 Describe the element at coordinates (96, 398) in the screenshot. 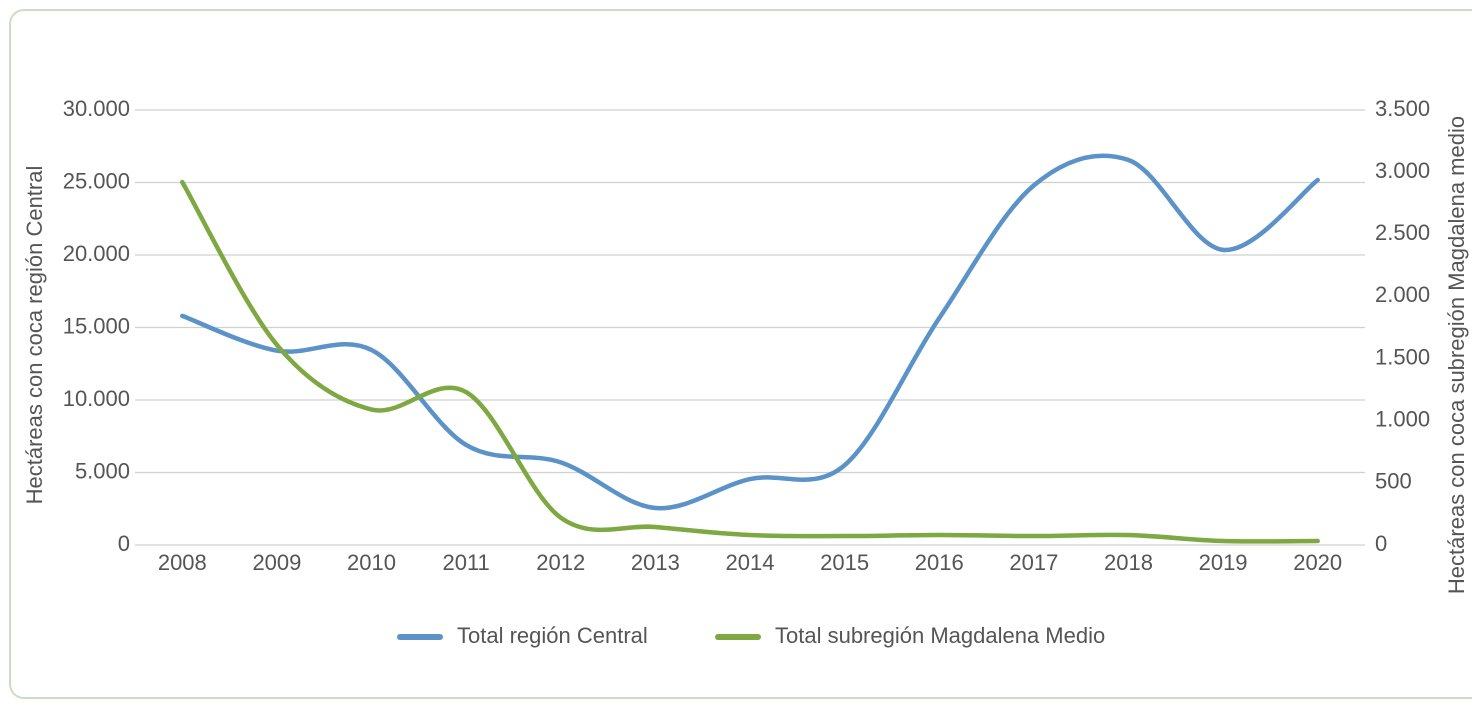

I see `y-tick-label: 10.000` at that location.